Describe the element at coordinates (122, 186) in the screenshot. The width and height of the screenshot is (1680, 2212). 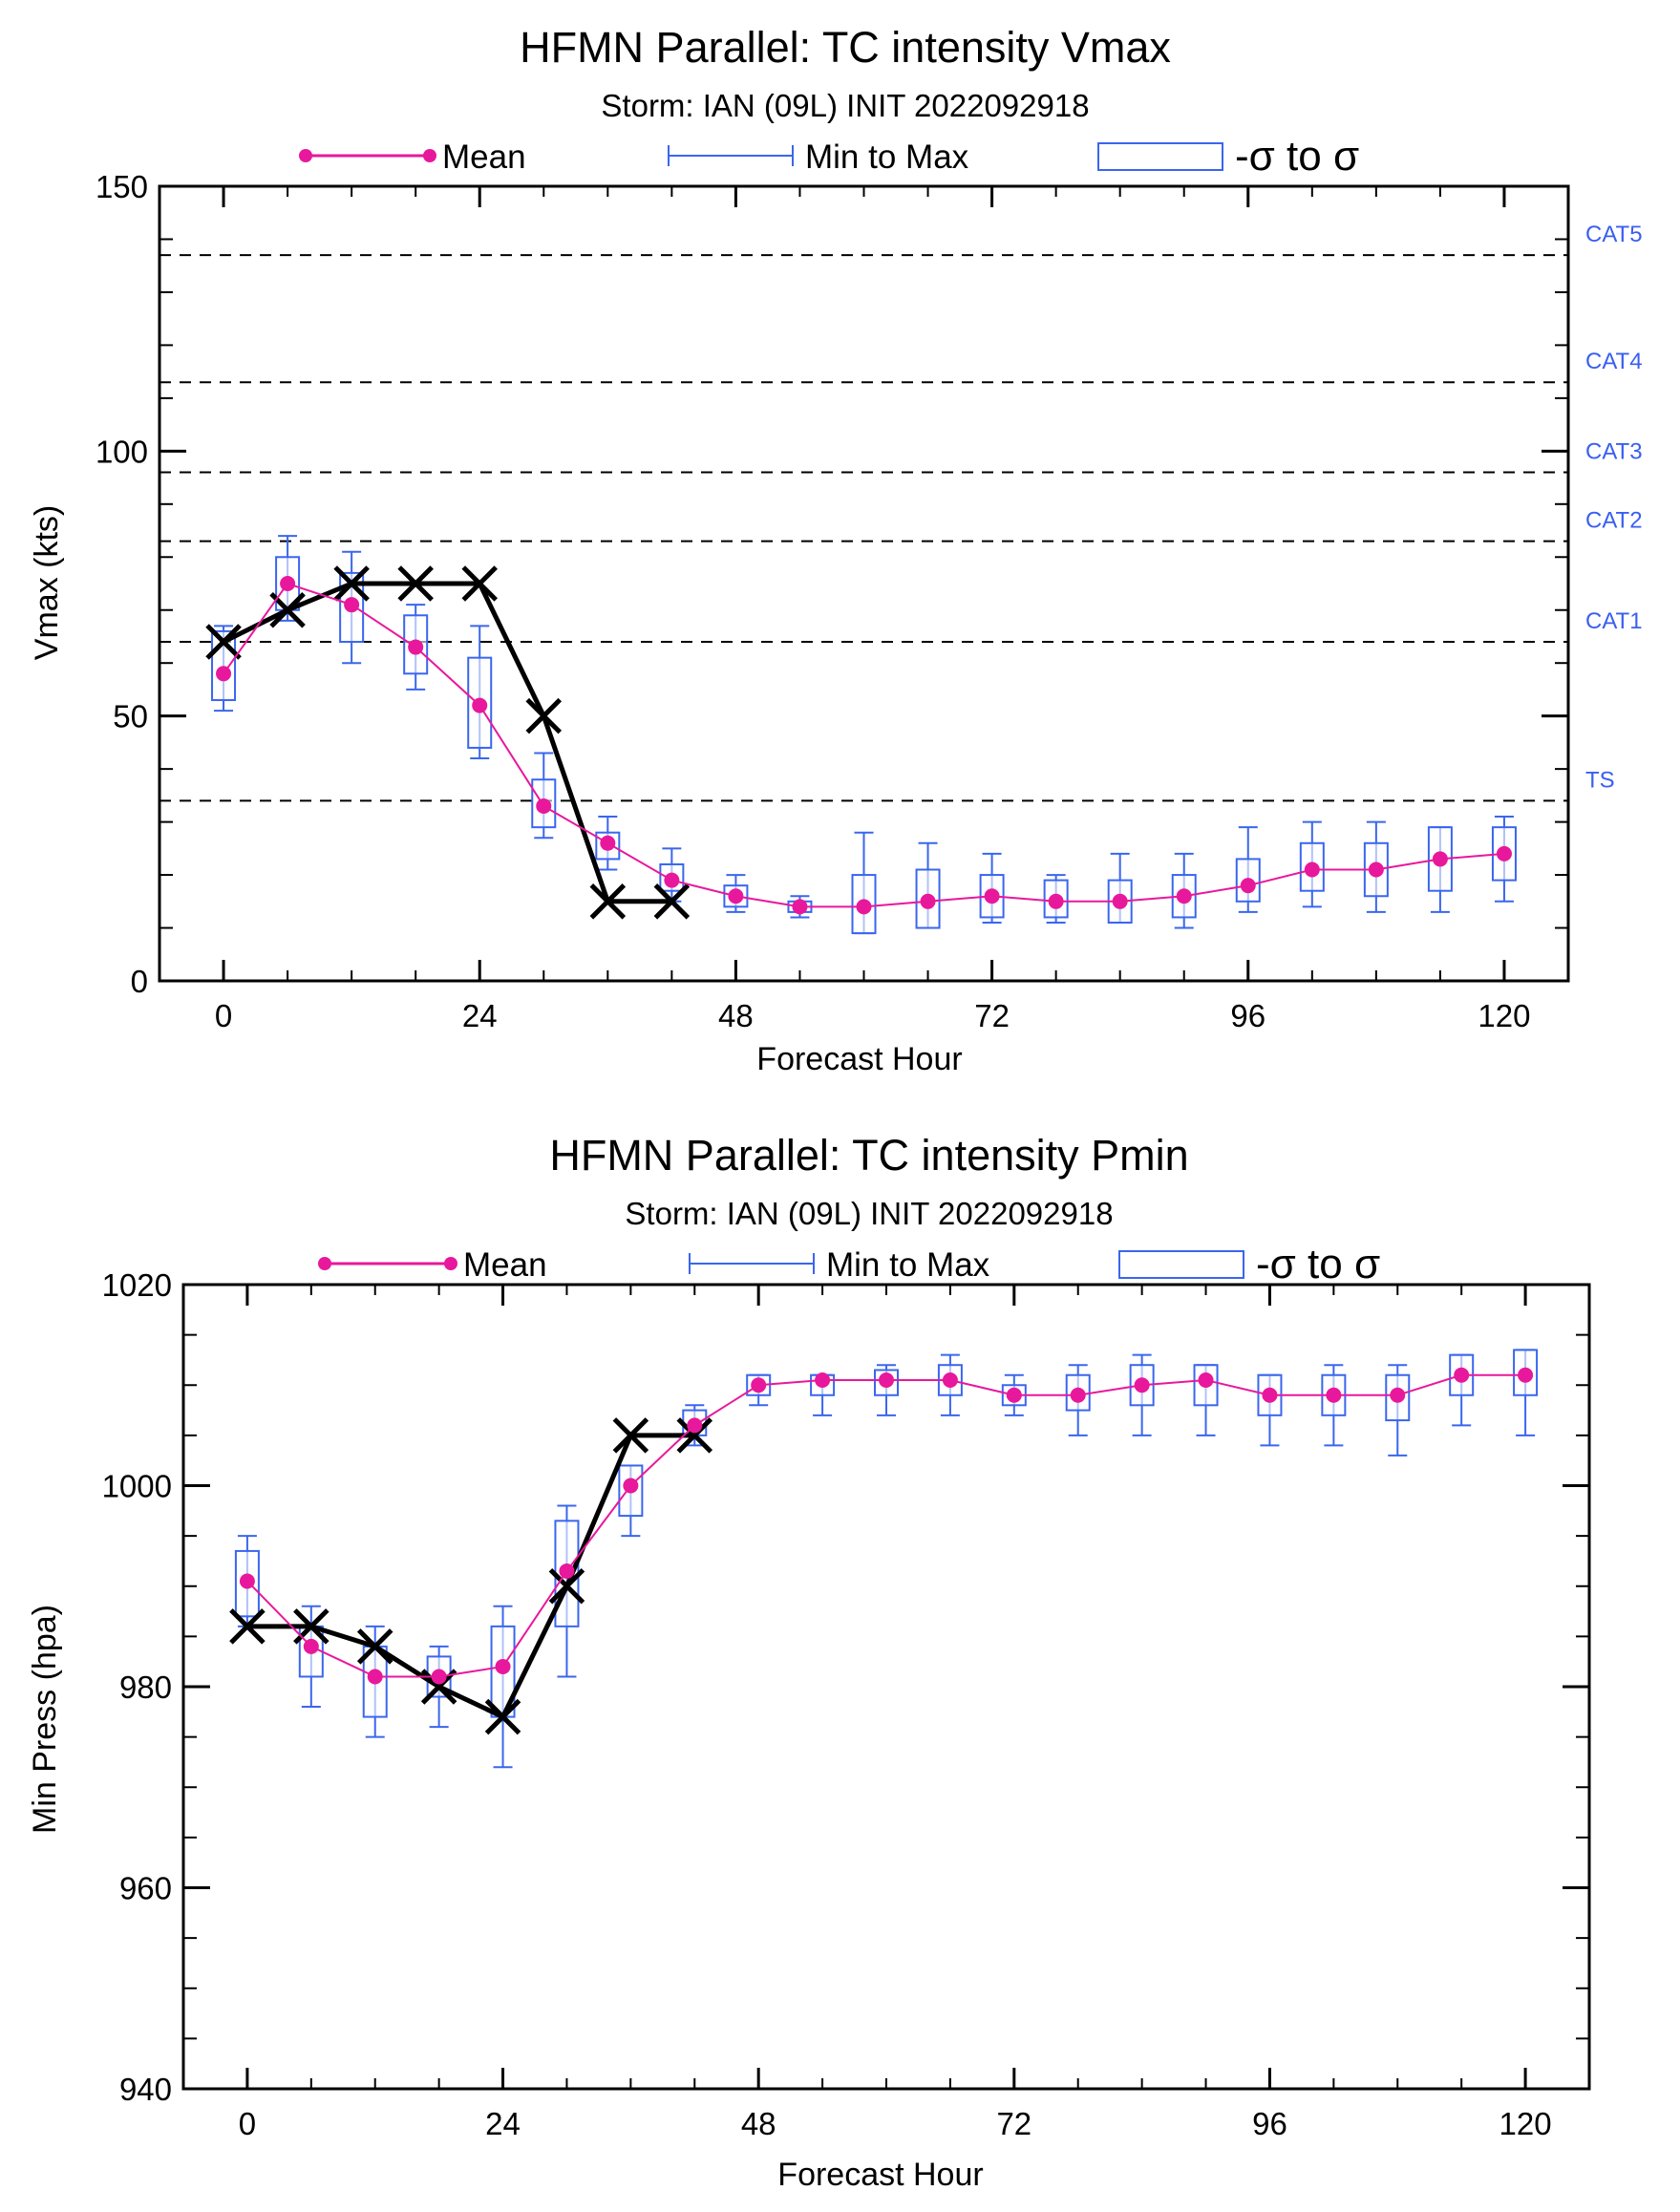
I see `y-tick-label: 150` at that location.